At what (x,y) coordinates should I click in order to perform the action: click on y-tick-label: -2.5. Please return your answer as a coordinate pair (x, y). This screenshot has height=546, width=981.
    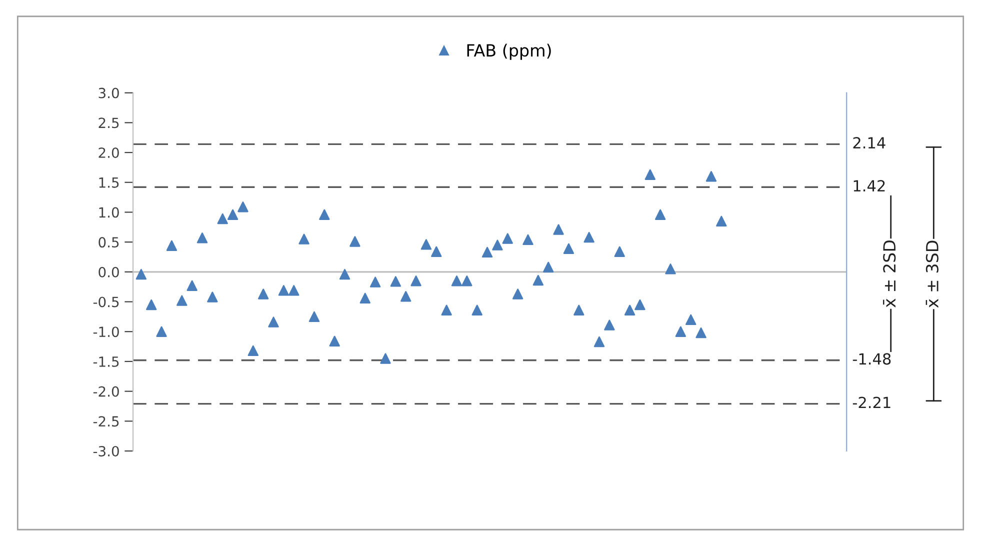
    Looking at the image, I should click on (106, 421).